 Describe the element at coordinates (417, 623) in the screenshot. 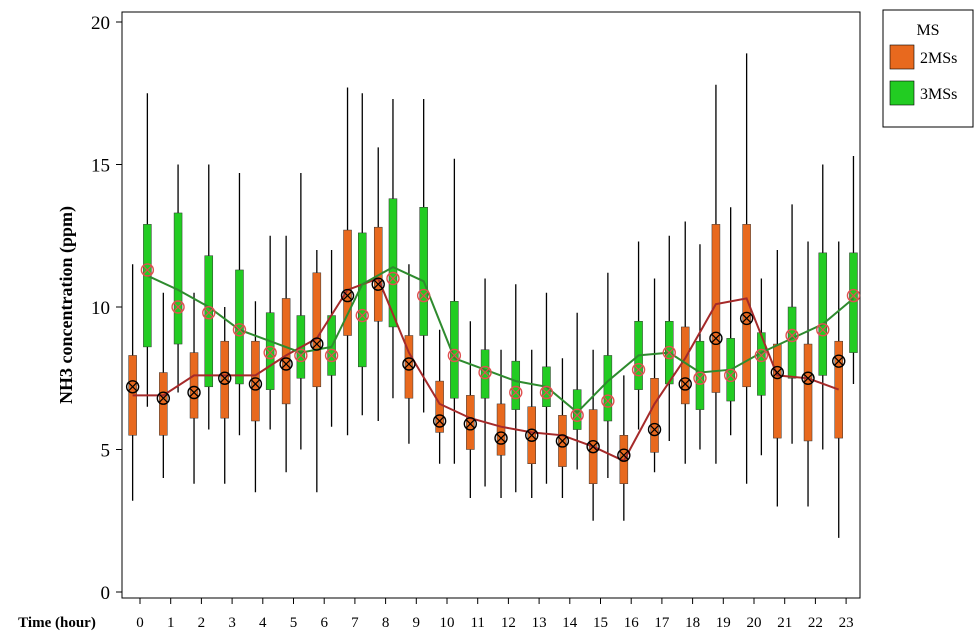

I see `x-tick-label: 9` at that location.